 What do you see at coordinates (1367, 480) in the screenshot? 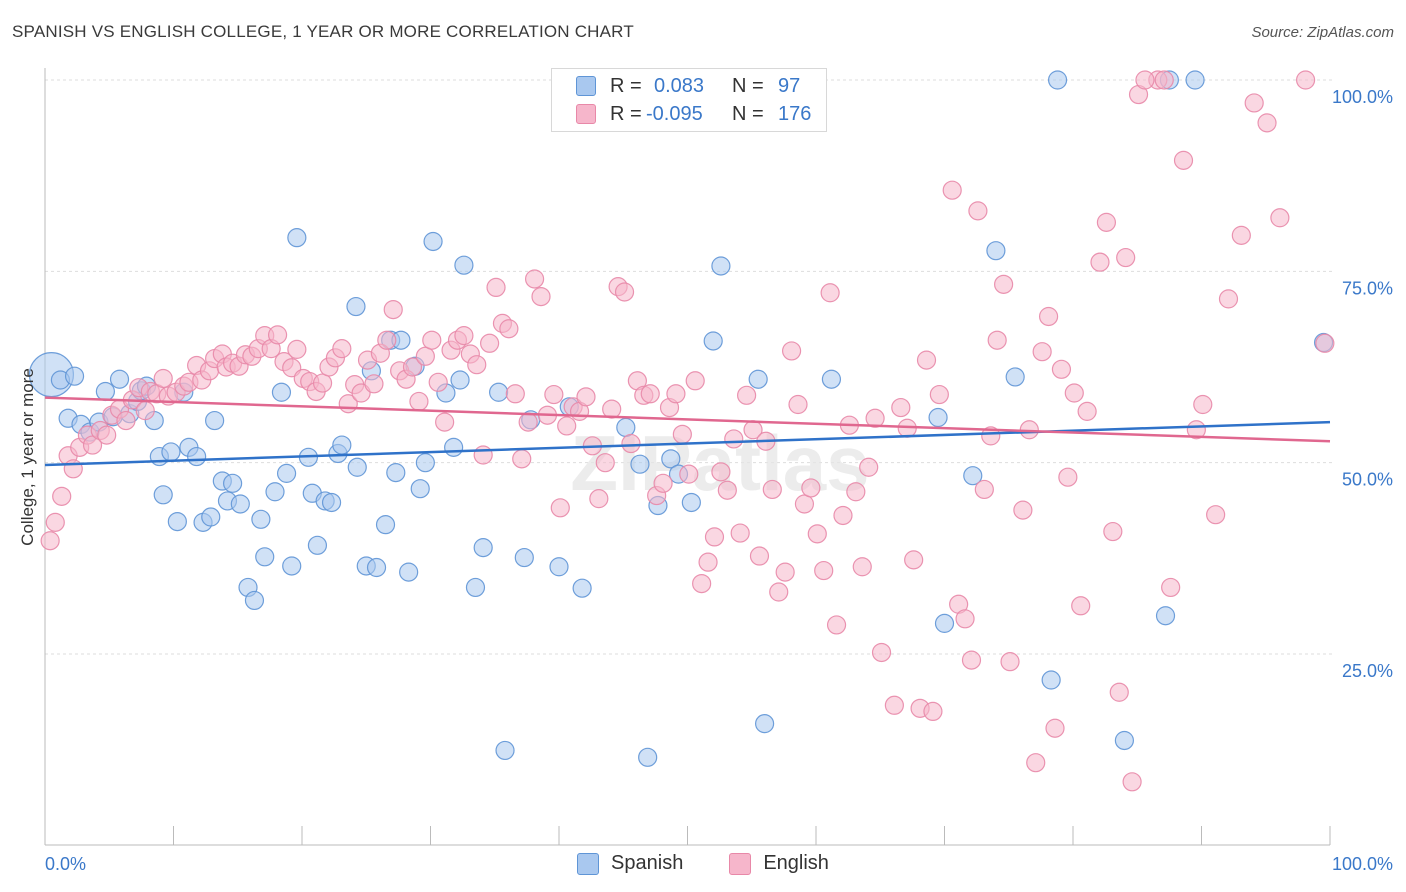
I see `y-tick-label: 50.0%` at bounding box center [1367, 480].